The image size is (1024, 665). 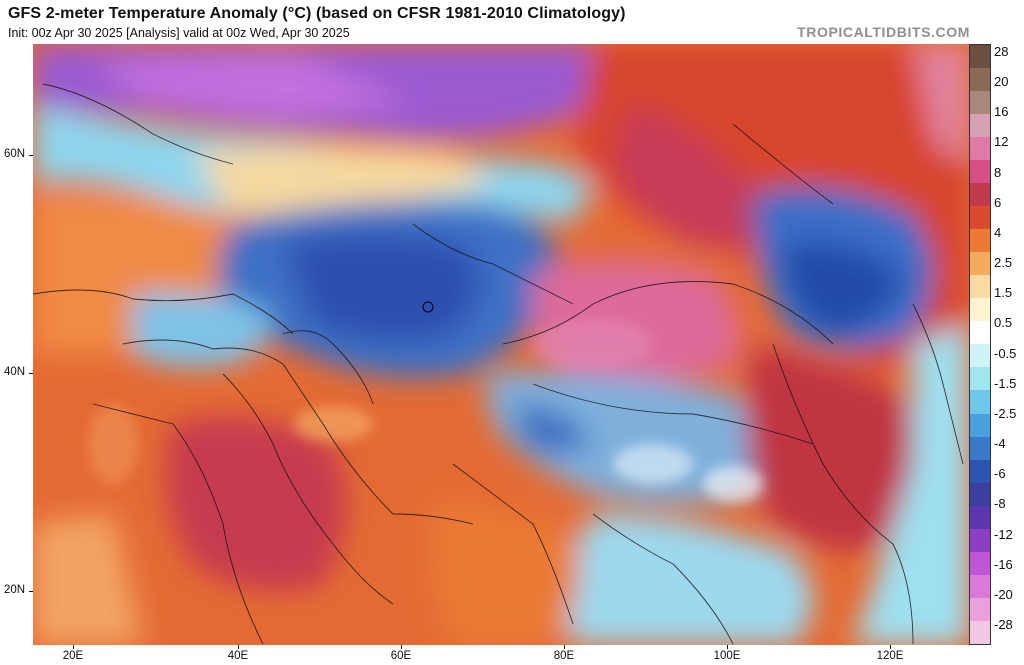 What do you see at coordinates (727, 656) in the screenshot?
I see `lon-label-100e: 100E` at bounding box center [727, 656].